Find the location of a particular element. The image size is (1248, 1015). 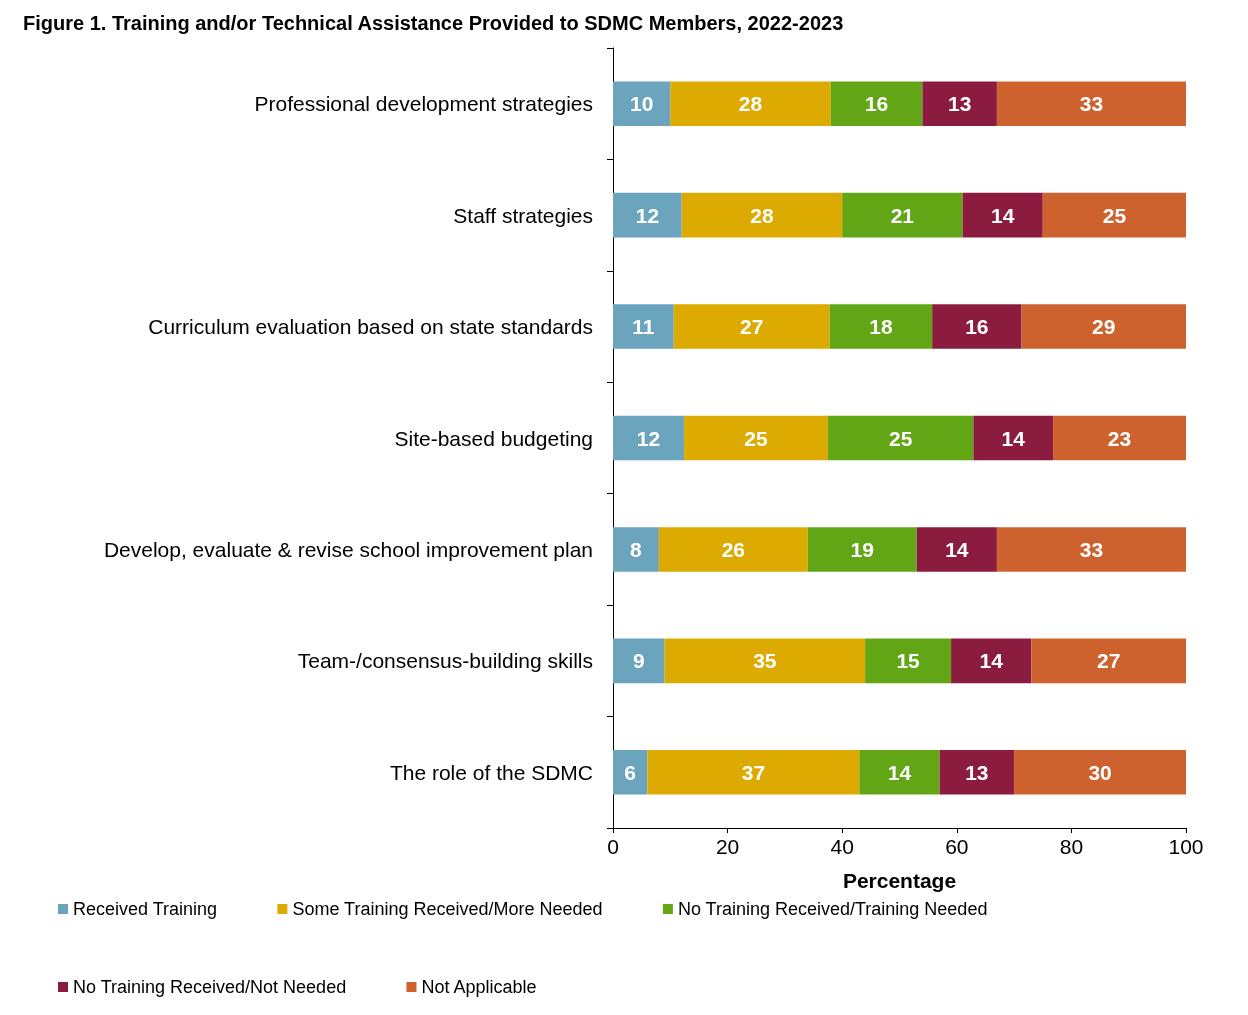

legend-label: Some Training Received/More Needed is located at coordinates (447, 909).